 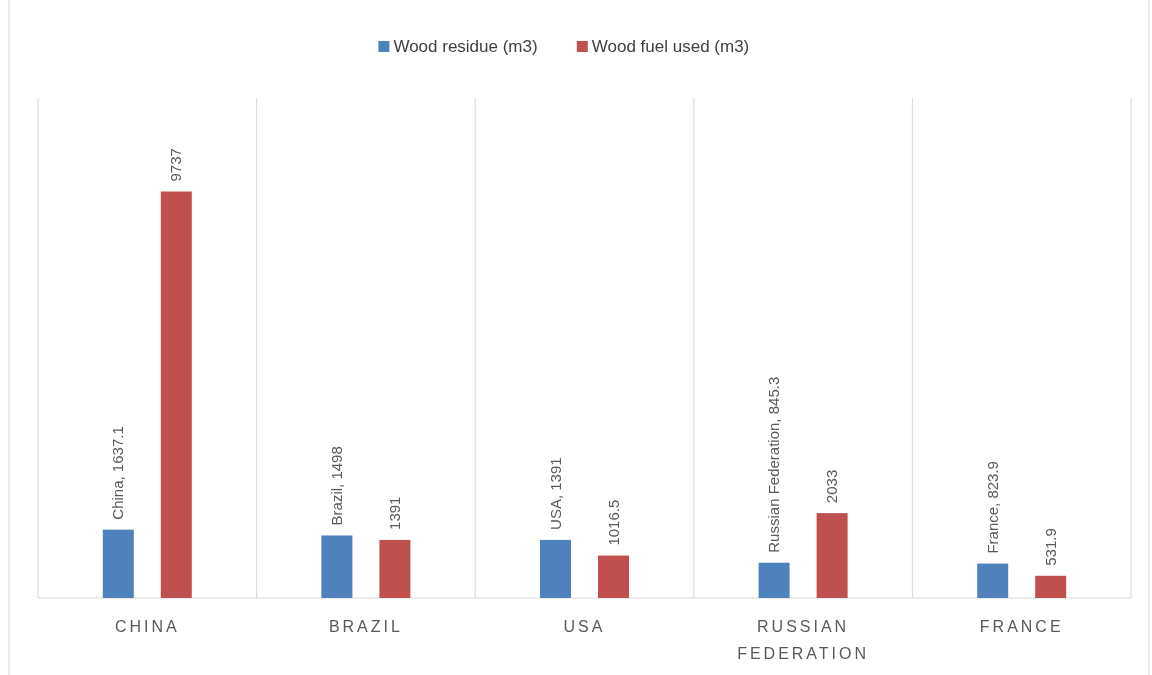 What do you see at coordinates (1050, 547) in the screenshot?
I see `data-label: 531.9` at bounding box center [1050, 547].